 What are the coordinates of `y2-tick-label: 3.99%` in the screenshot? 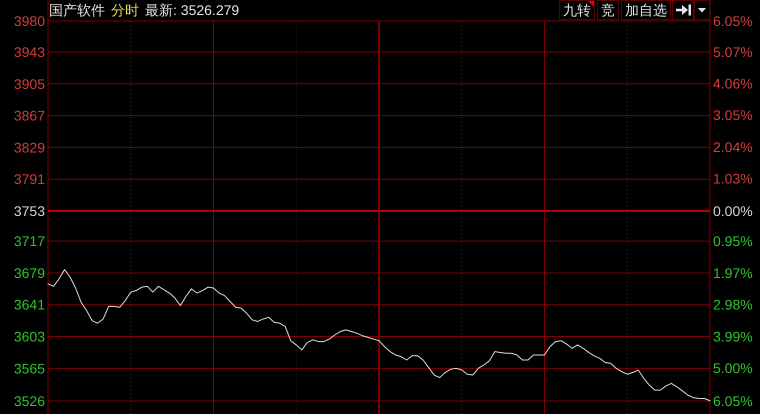 It's located at (733, 336).